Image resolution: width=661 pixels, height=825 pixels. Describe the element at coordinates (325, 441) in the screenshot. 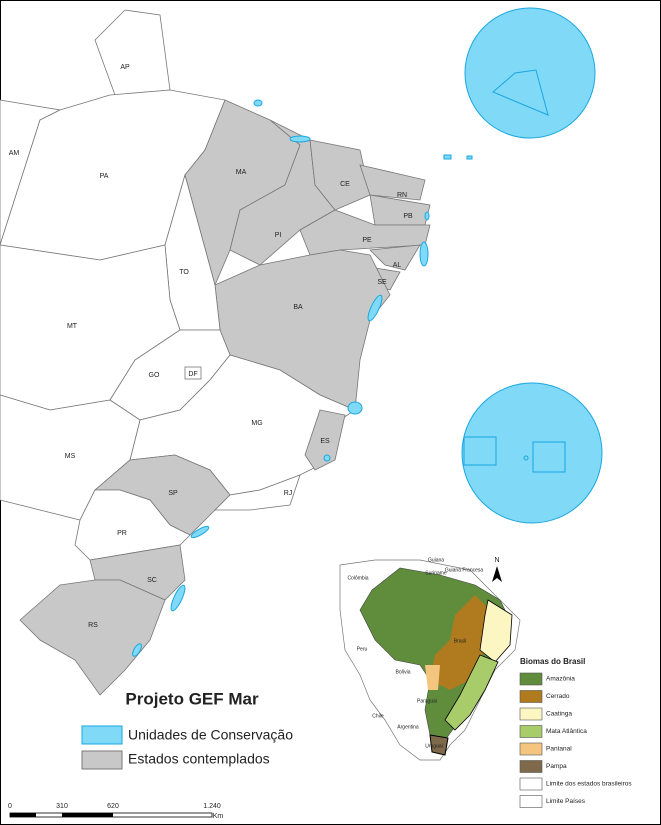

I see `state-label: ES` at that location.